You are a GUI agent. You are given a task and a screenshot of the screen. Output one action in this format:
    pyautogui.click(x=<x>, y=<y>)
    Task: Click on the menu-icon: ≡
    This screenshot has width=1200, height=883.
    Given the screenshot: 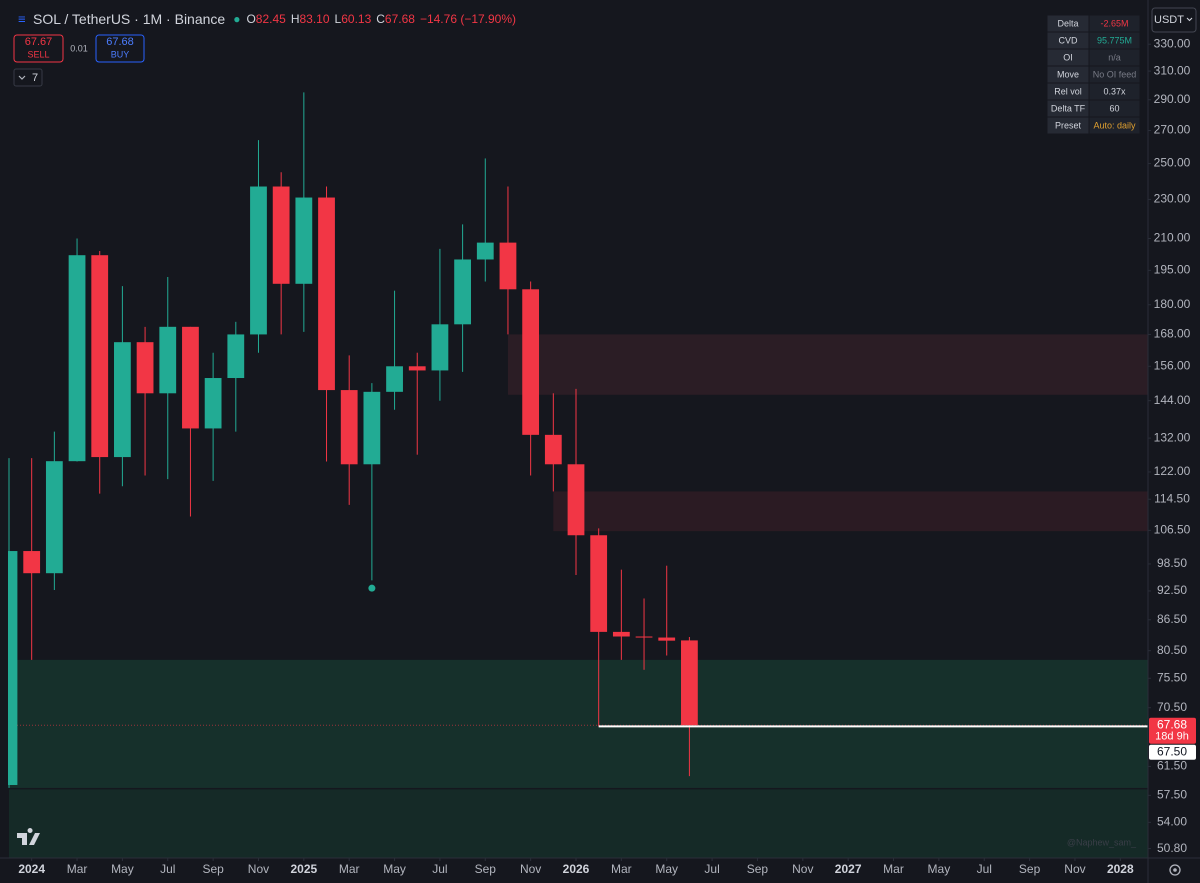 What is the action you would take?
    pyautogui.click(x=22, y=18)
    